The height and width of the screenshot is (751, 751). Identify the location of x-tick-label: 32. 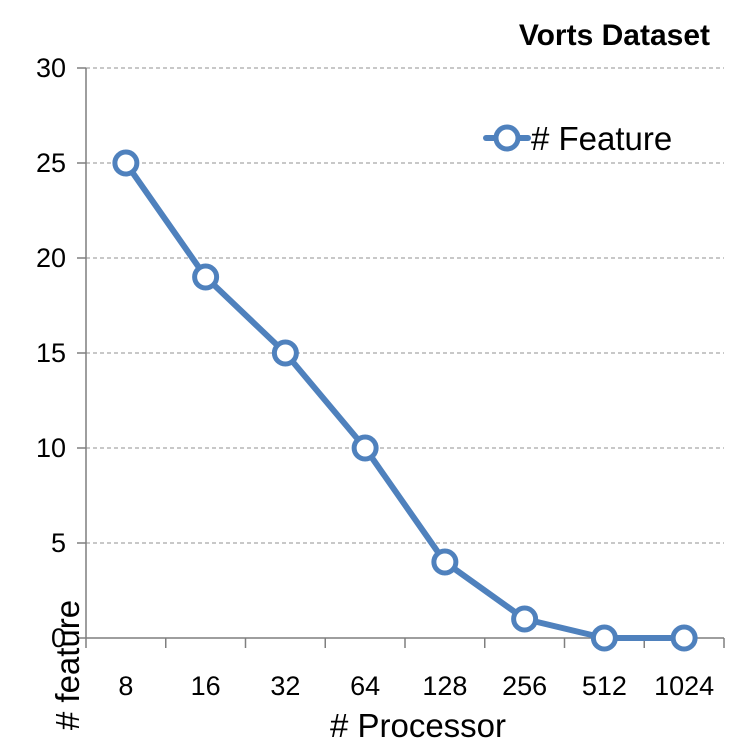
(285, 686).